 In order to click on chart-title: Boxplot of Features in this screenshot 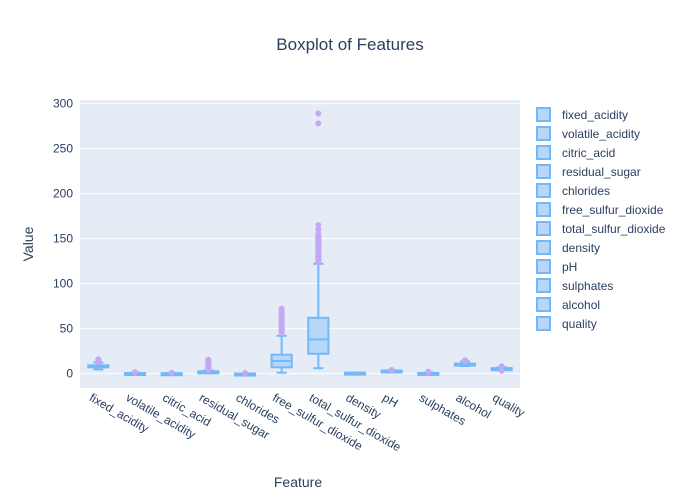, I will do `click(349, 44)`.